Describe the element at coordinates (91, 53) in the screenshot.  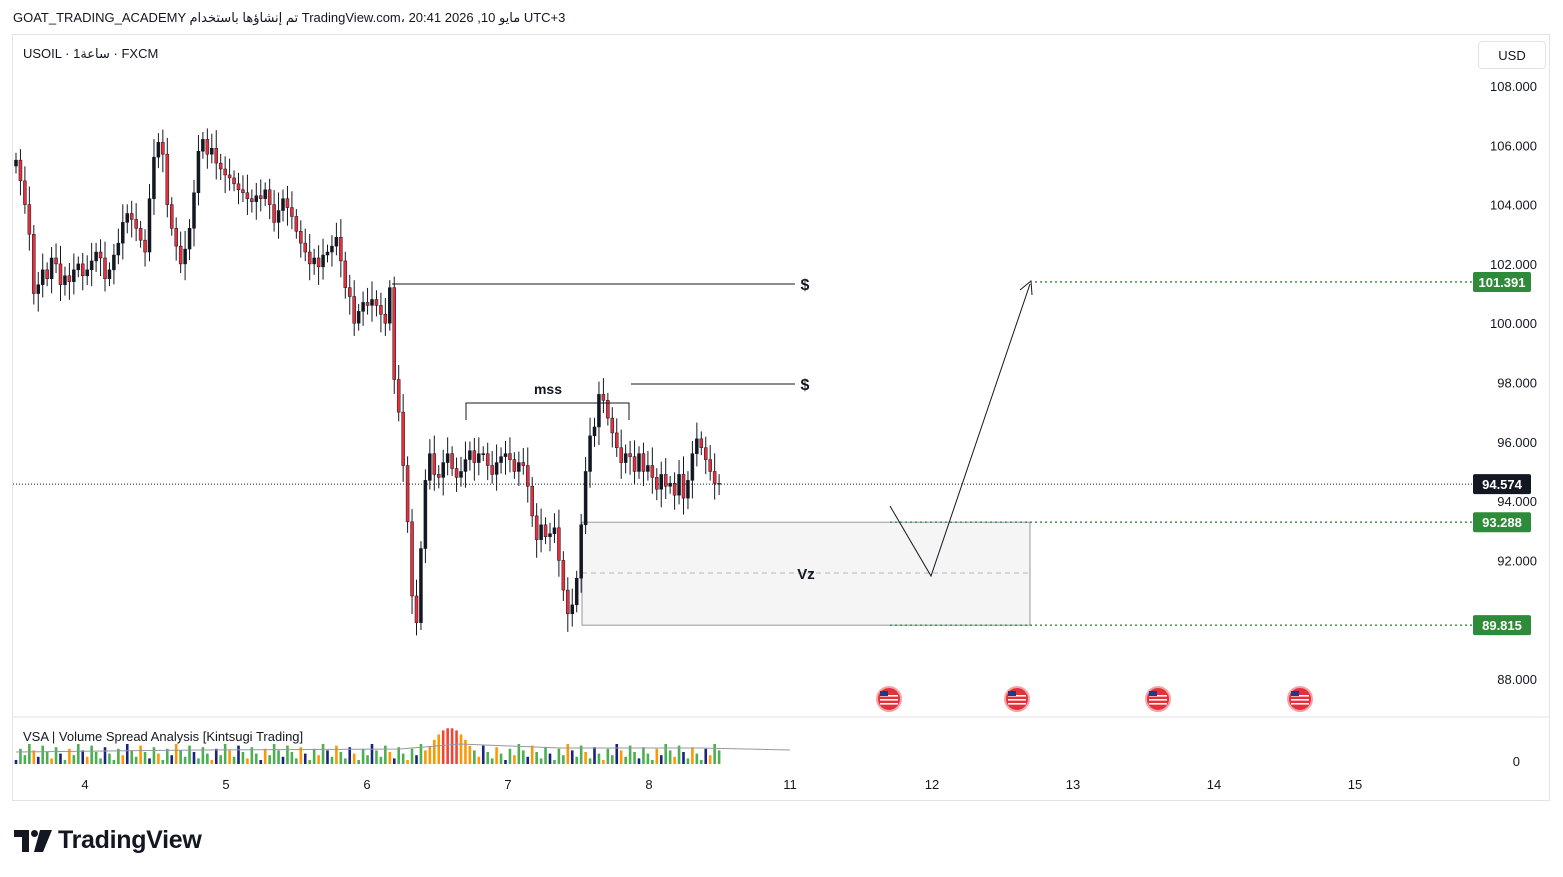
I see `symbol-info: USOIL · 1ساعة · FXCM` at that location.